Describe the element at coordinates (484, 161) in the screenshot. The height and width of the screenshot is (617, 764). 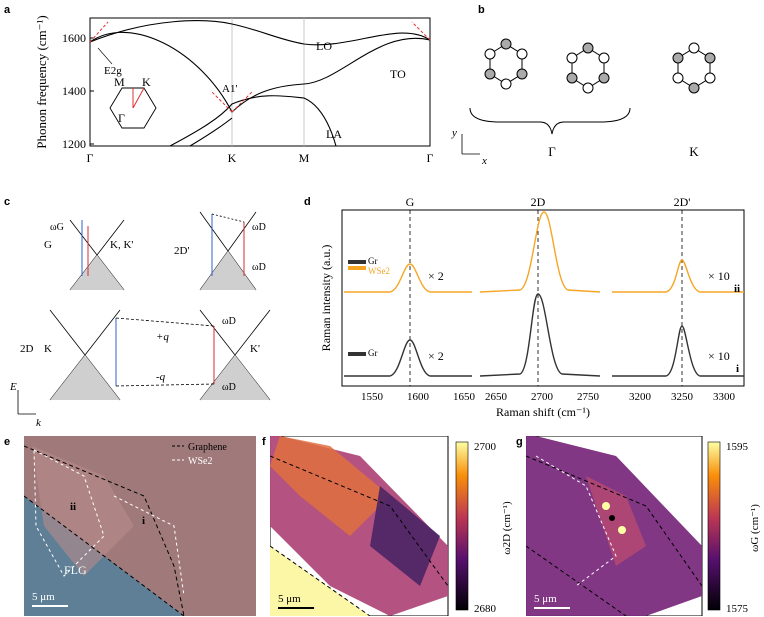
I see `b-axis-x: x` at that location.